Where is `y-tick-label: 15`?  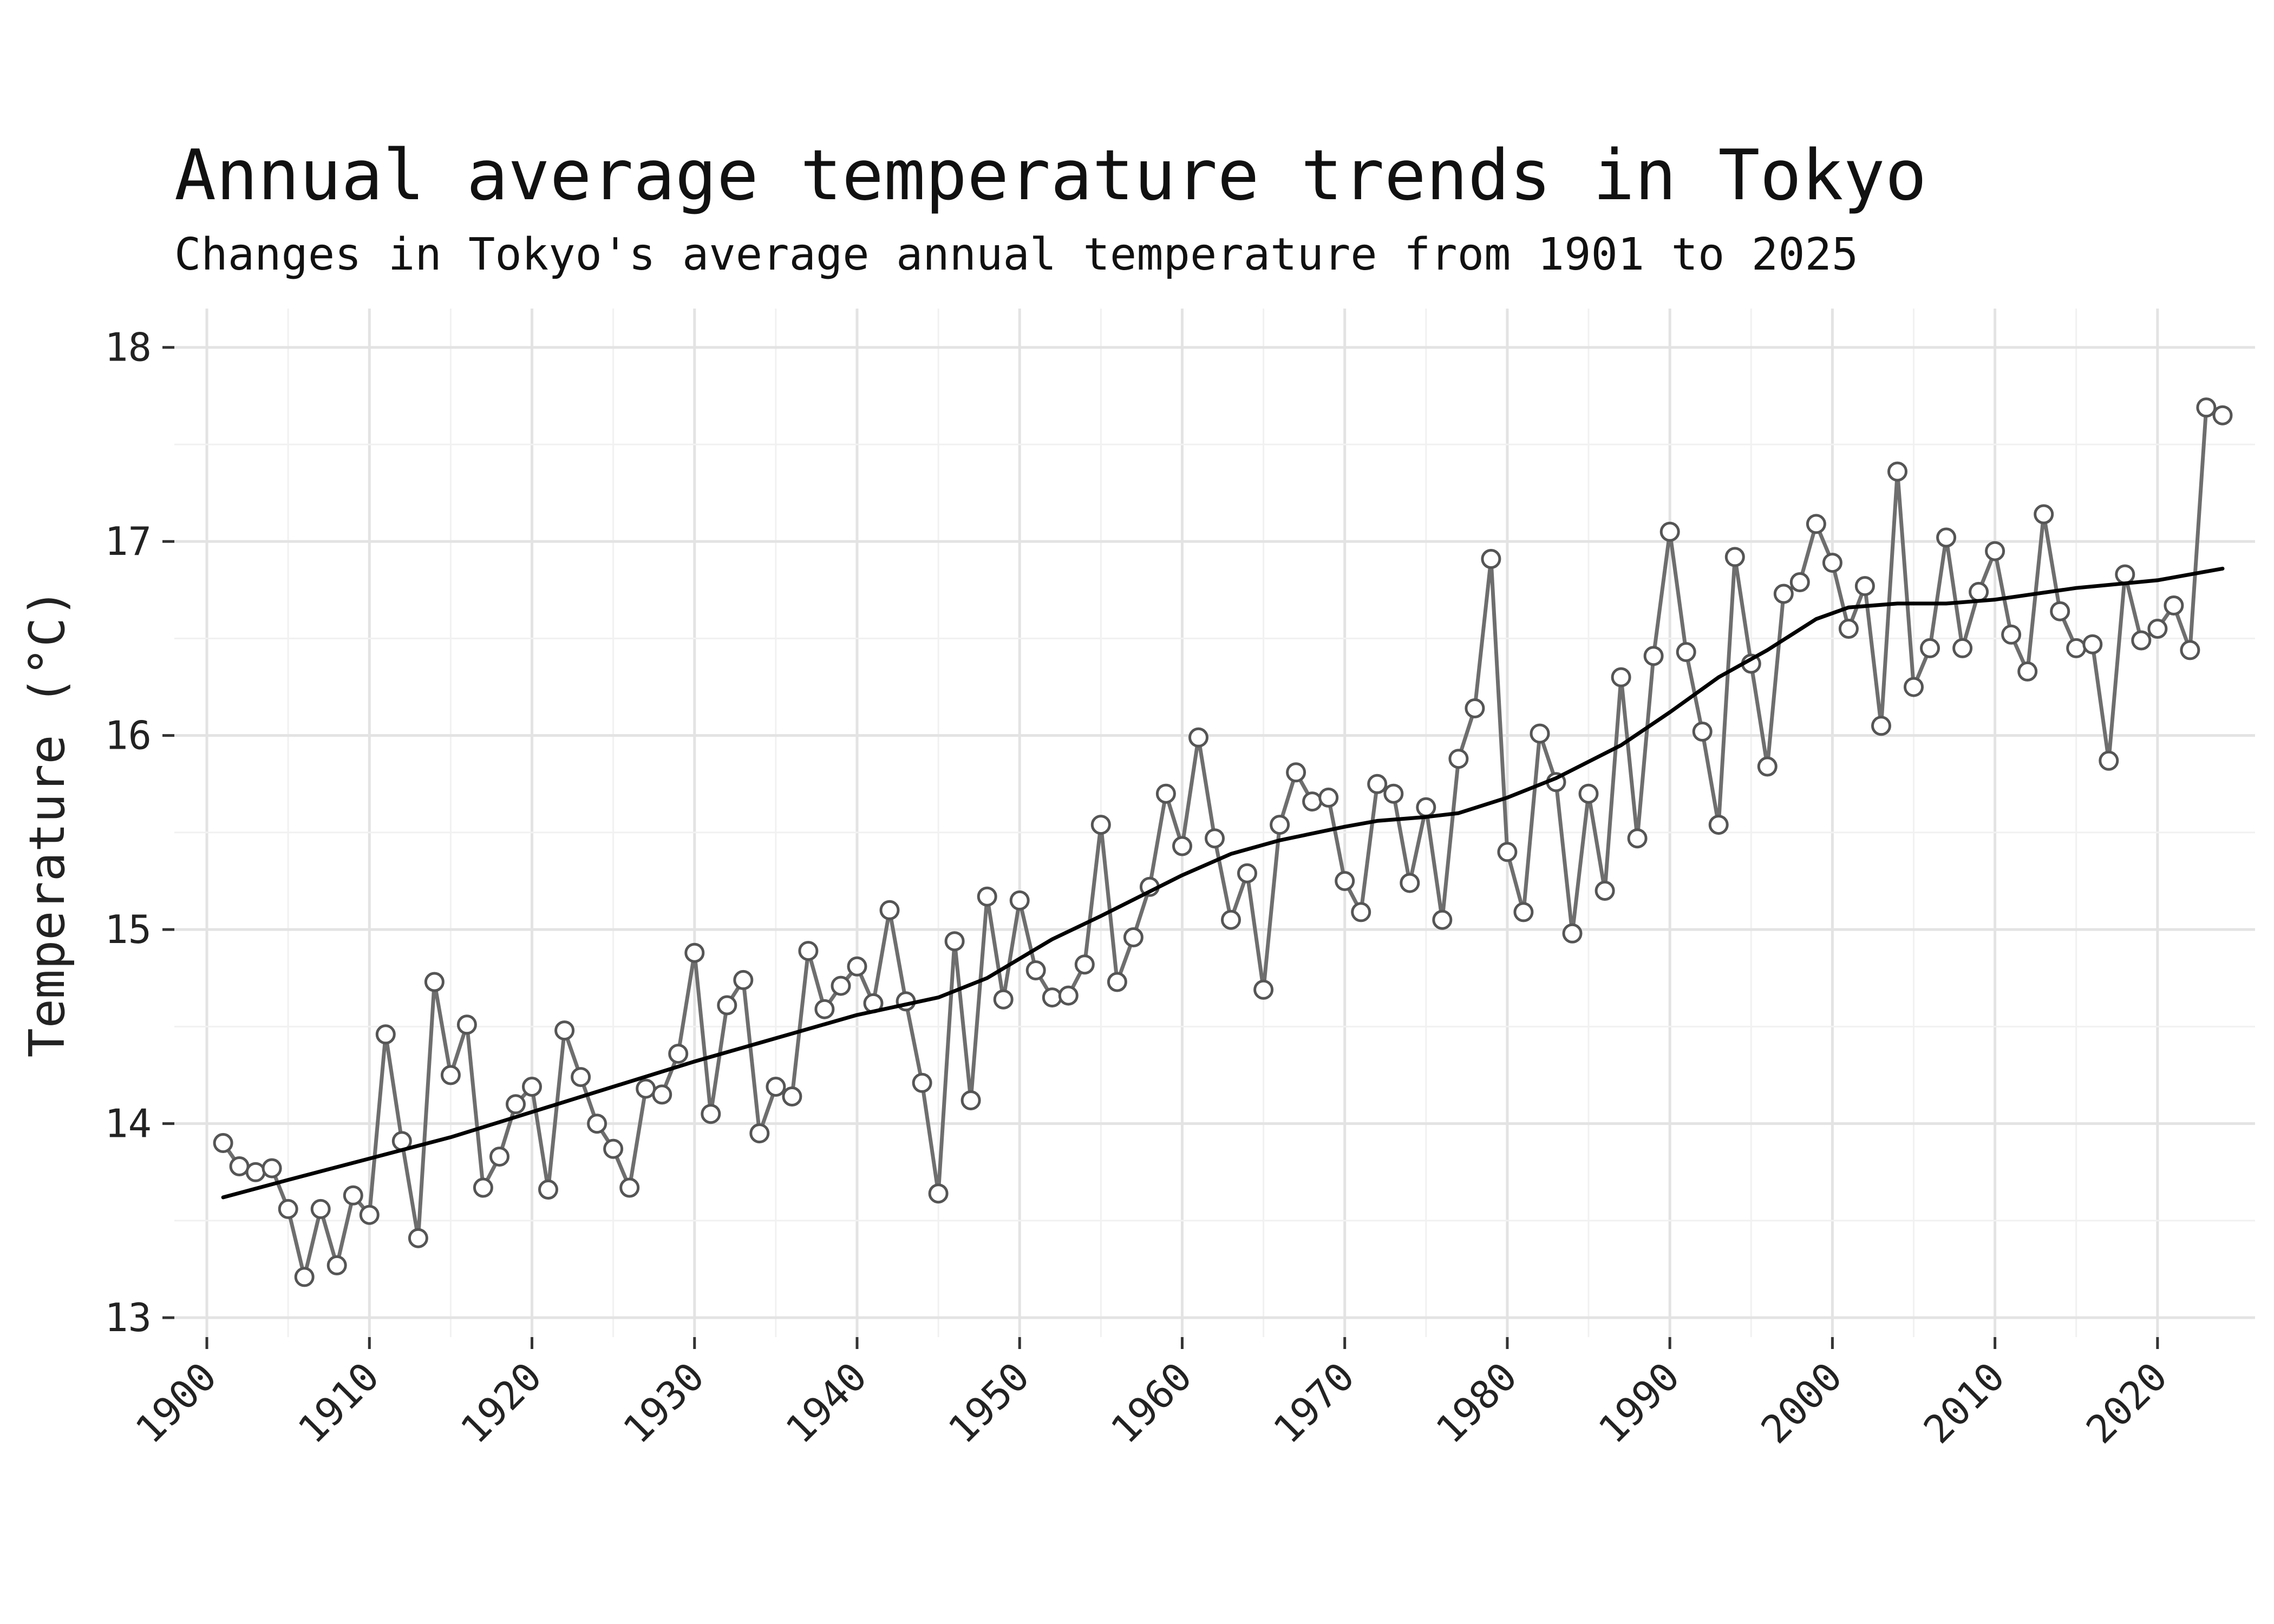
y-tick-label: 15 is located at coordinates (128, 929).